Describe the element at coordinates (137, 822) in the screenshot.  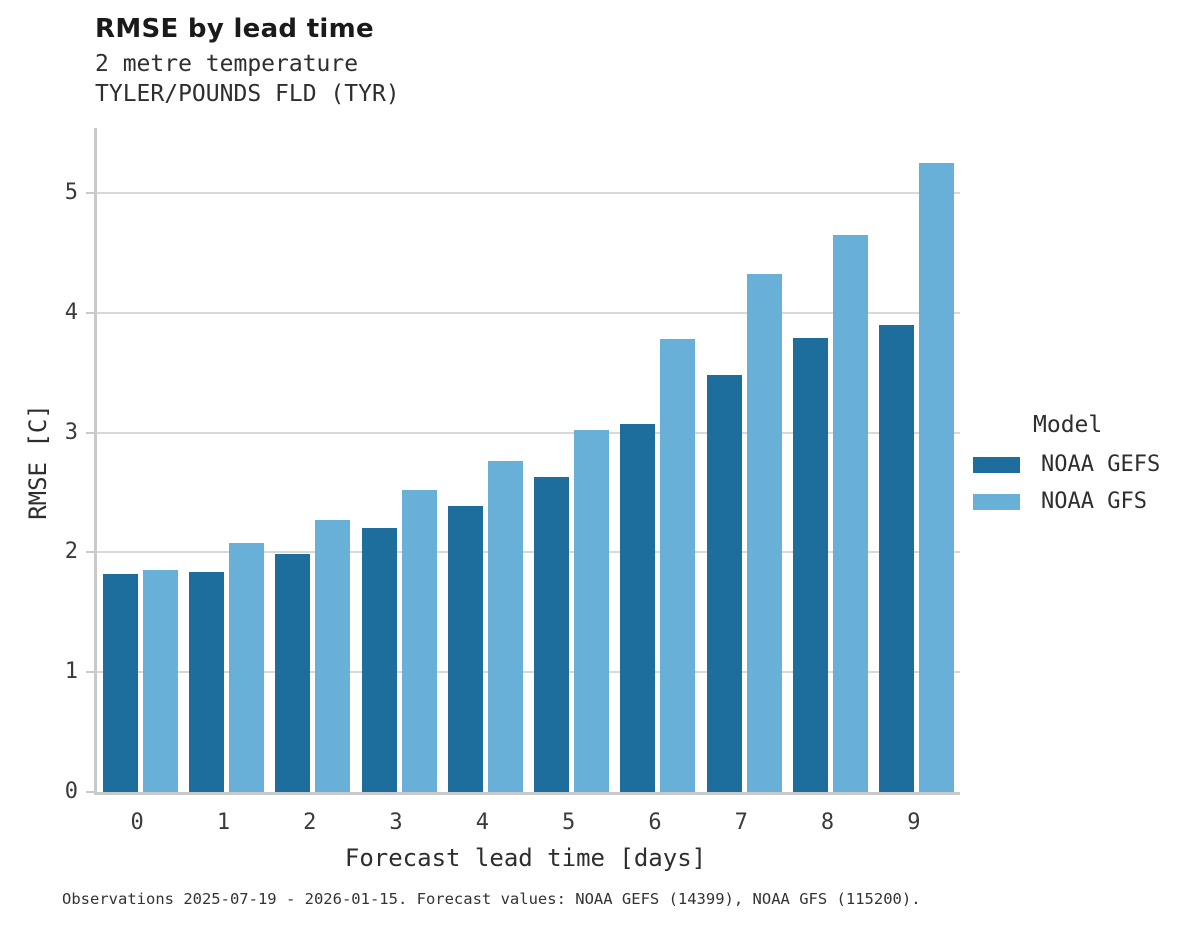
I see `x-tick-label-0: 0` at that location.